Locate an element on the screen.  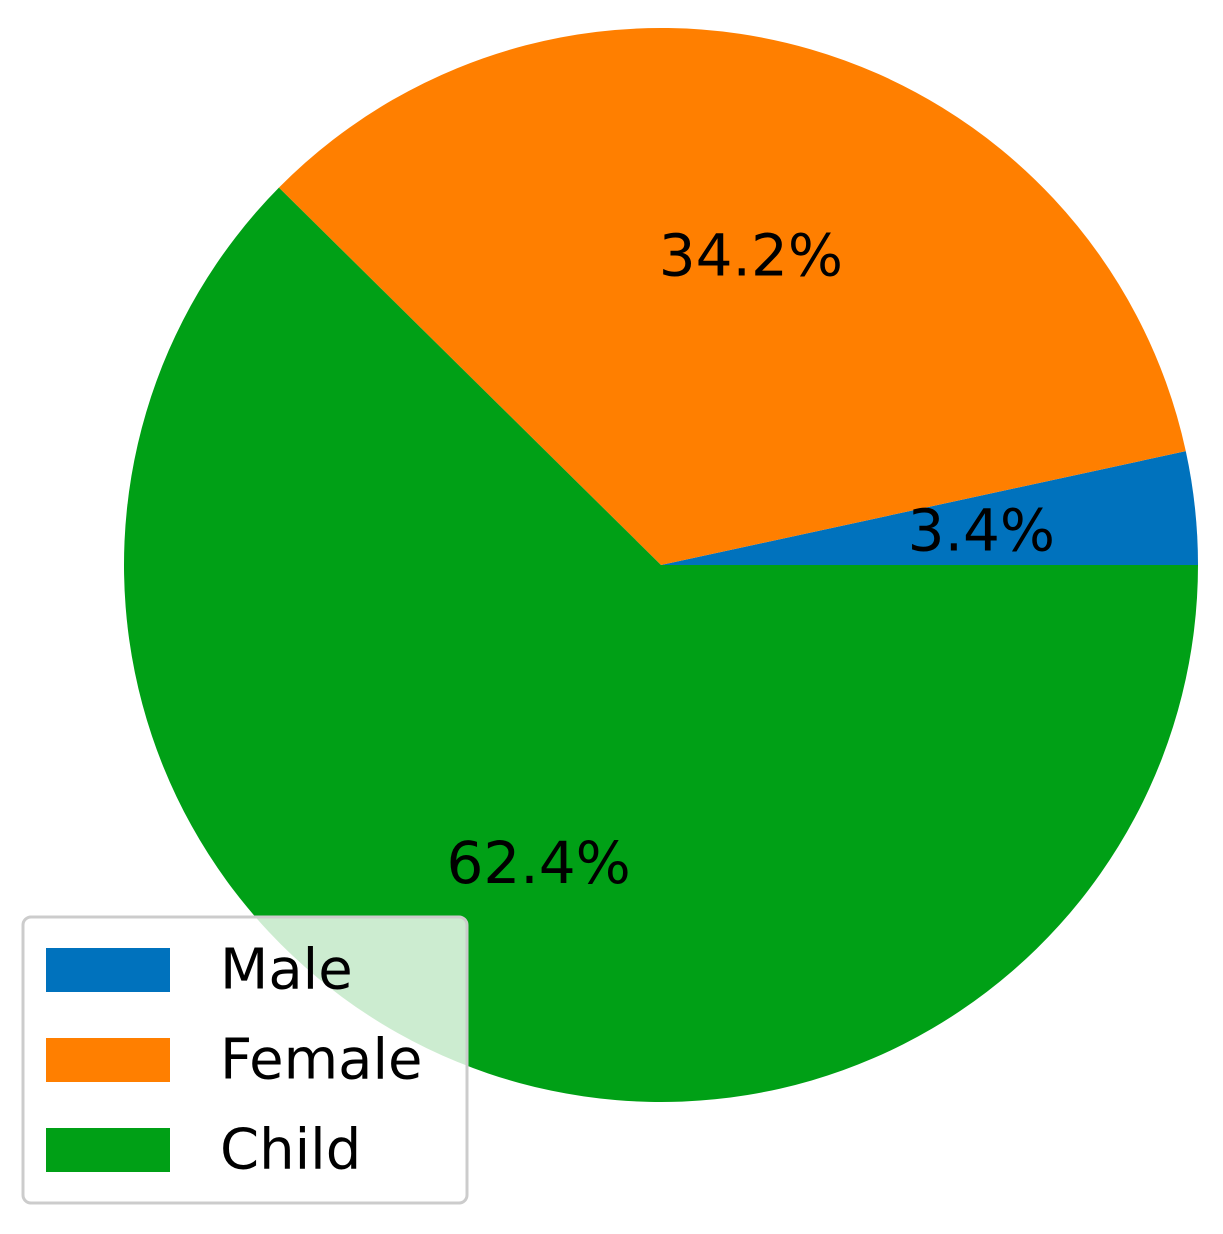
legend-label-female: Female is located at coordinates (321, 1060).